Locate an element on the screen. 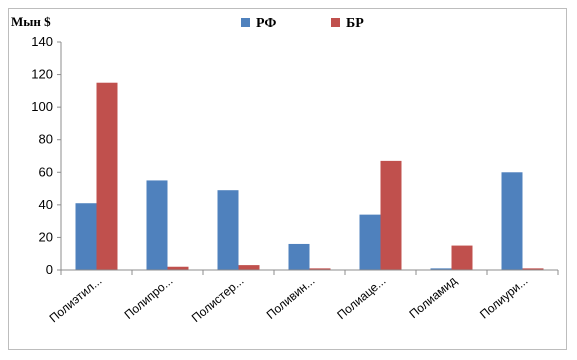 The image size is (577, 360). y-tick-label: 20 is located at coordinates (46, 236).